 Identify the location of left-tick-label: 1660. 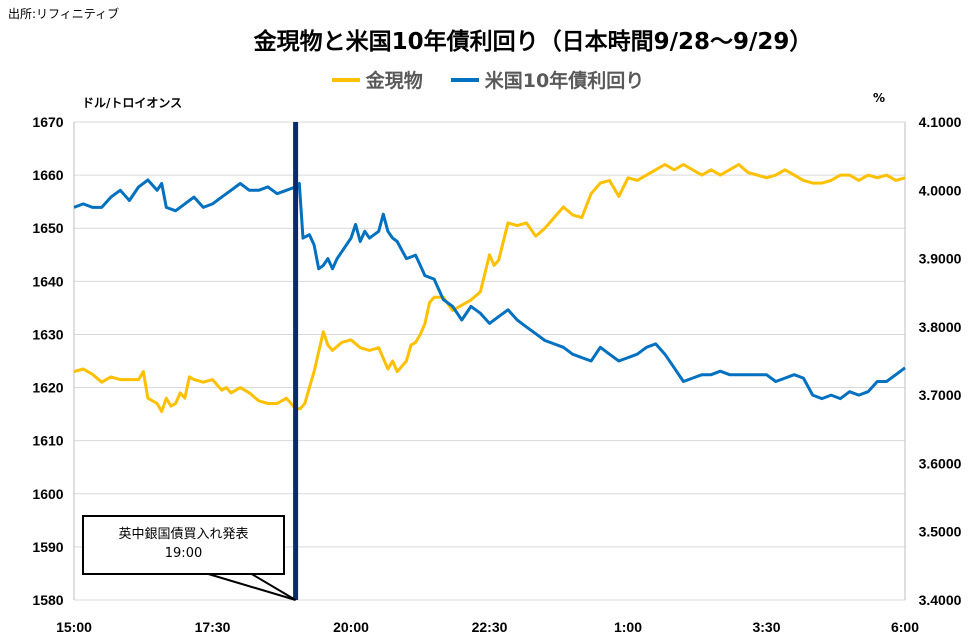
(47, 175).